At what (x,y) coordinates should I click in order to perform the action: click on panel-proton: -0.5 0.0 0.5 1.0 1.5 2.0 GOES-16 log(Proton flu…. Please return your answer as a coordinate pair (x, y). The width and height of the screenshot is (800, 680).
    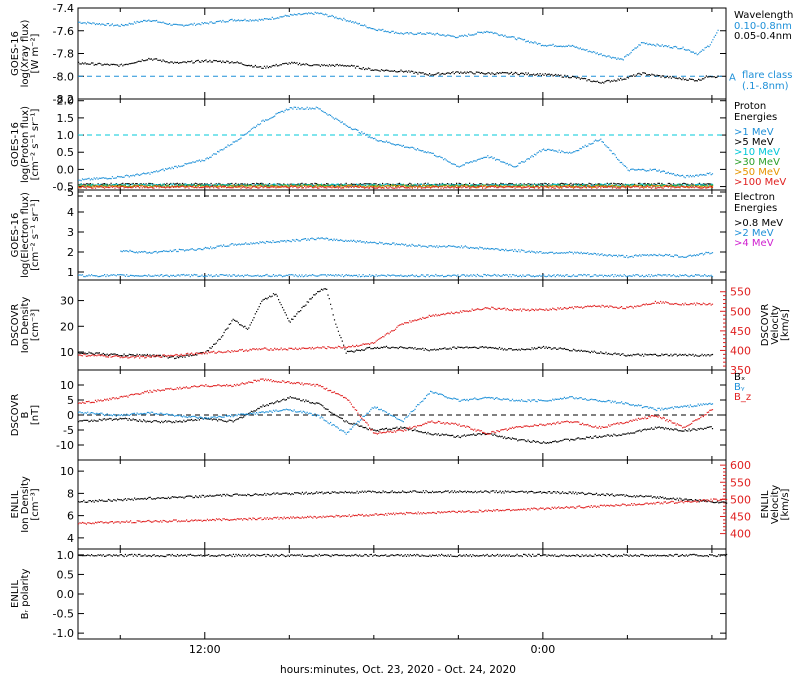
    Looking at the image, I should click on (398, 144).